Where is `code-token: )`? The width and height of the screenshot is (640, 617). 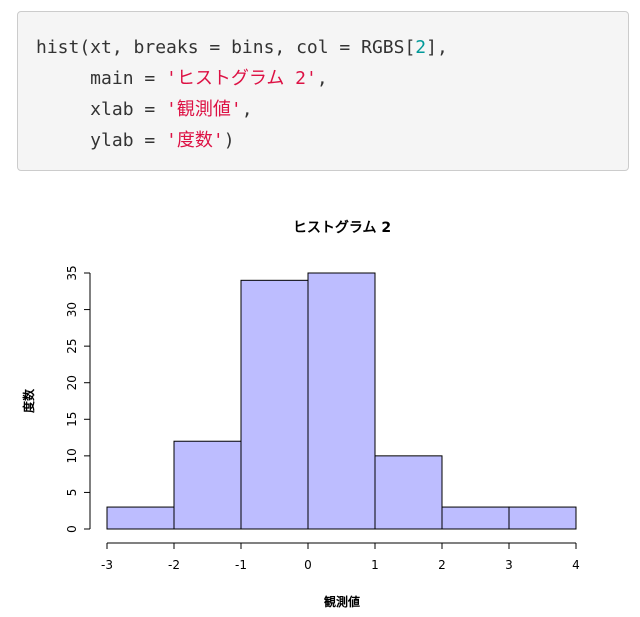 code-token: ) is located at coordinates (229, 140).